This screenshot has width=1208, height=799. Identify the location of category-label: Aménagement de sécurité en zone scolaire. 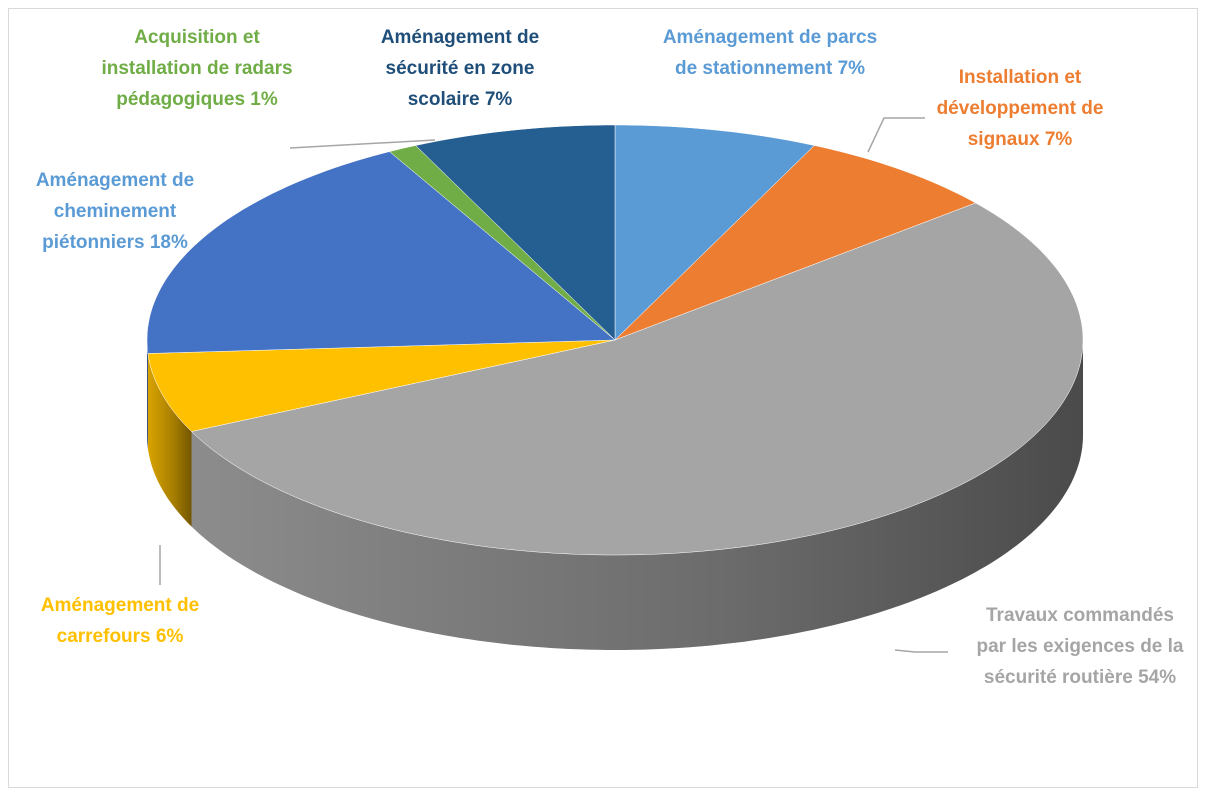
(460, 68).